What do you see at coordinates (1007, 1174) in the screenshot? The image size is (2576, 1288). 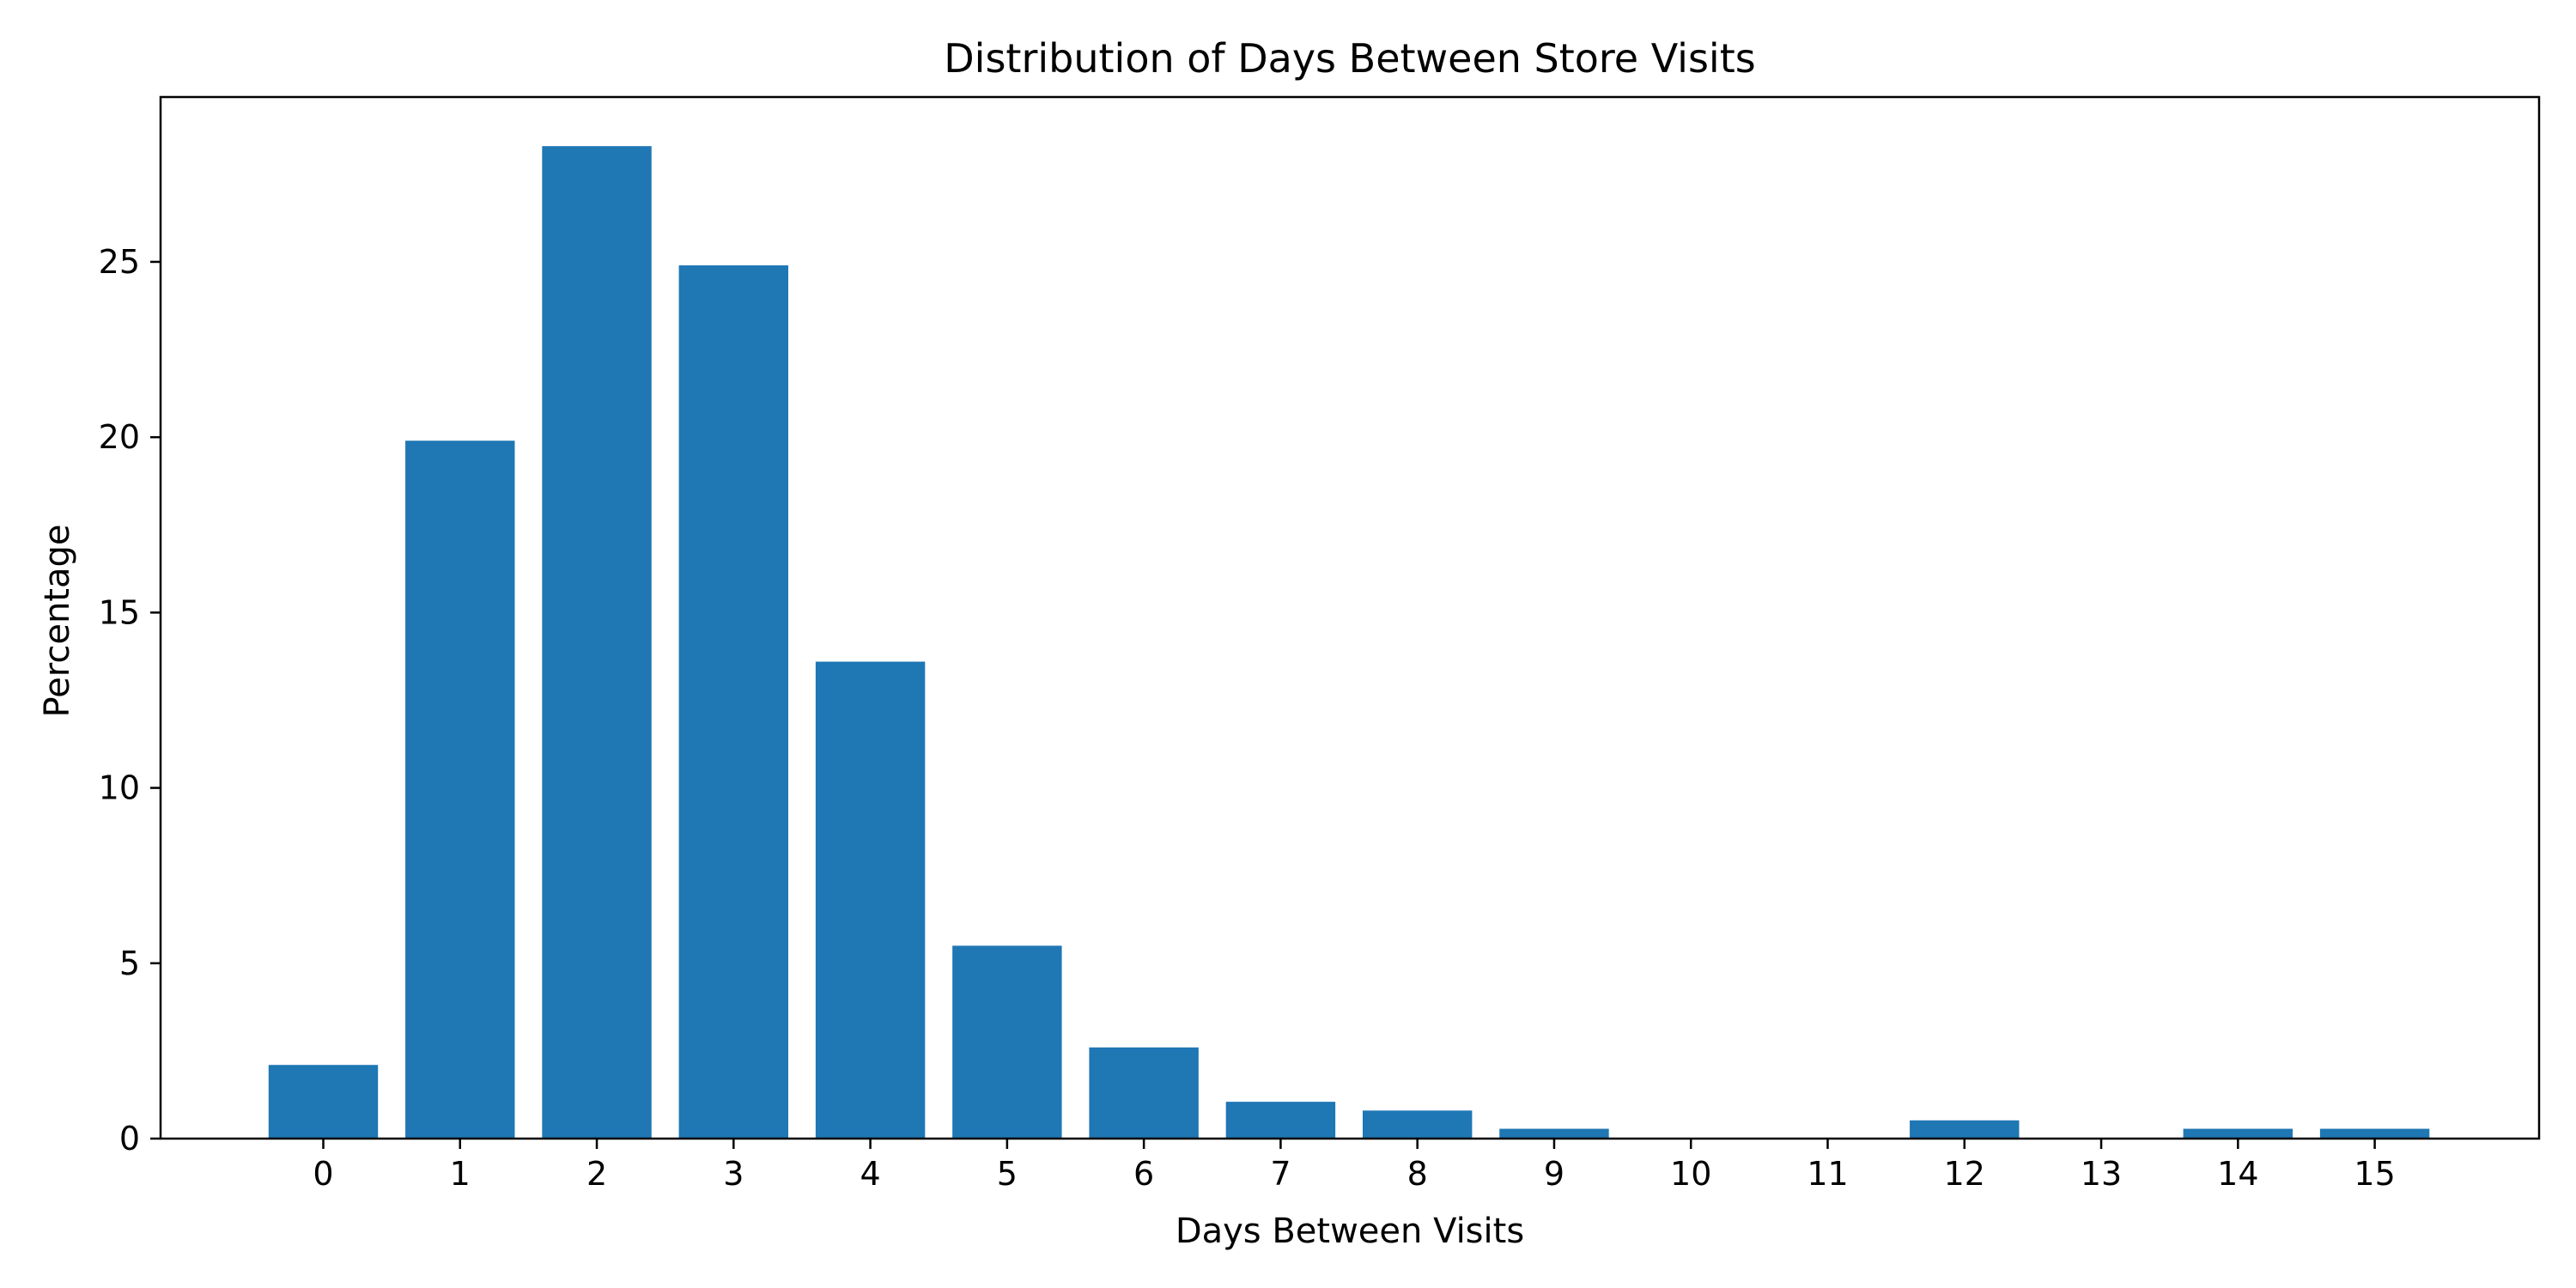 I see `x-tick-label: 5` at bounding box center [1007, 1174].